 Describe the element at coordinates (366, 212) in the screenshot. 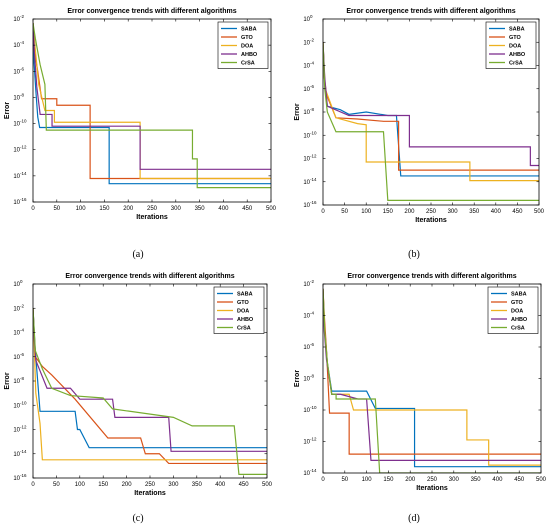

I see `x-tick-label: 100` at that location.